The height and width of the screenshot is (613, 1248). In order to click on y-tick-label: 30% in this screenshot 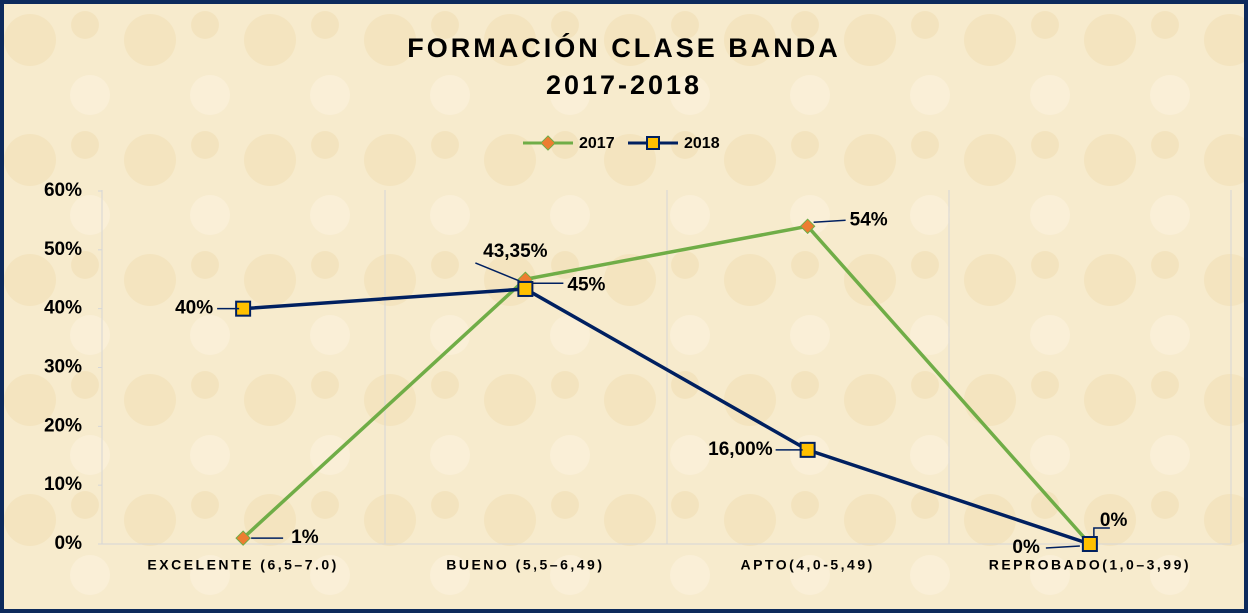, I will do `click(63, 367)`.